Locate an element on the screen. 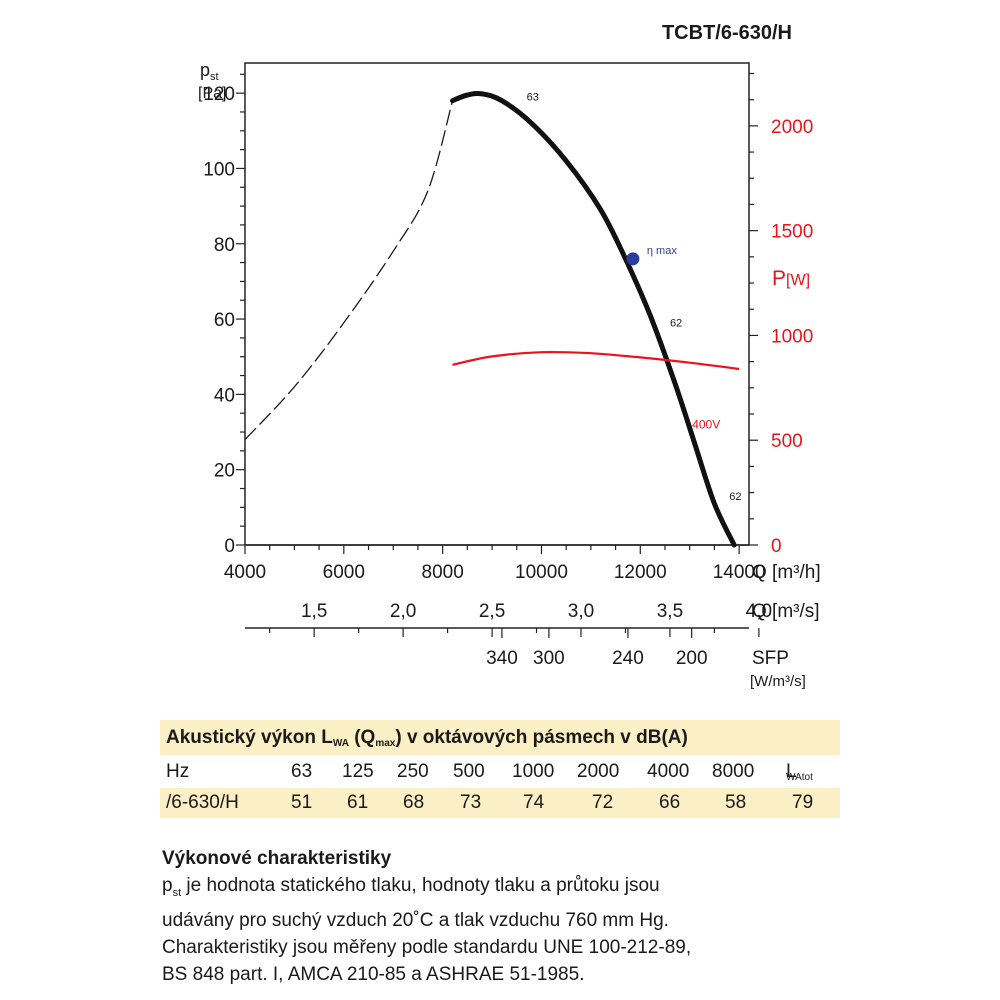  x-secondary-label: Q [m³/s] is located at coordinates (786, 611).